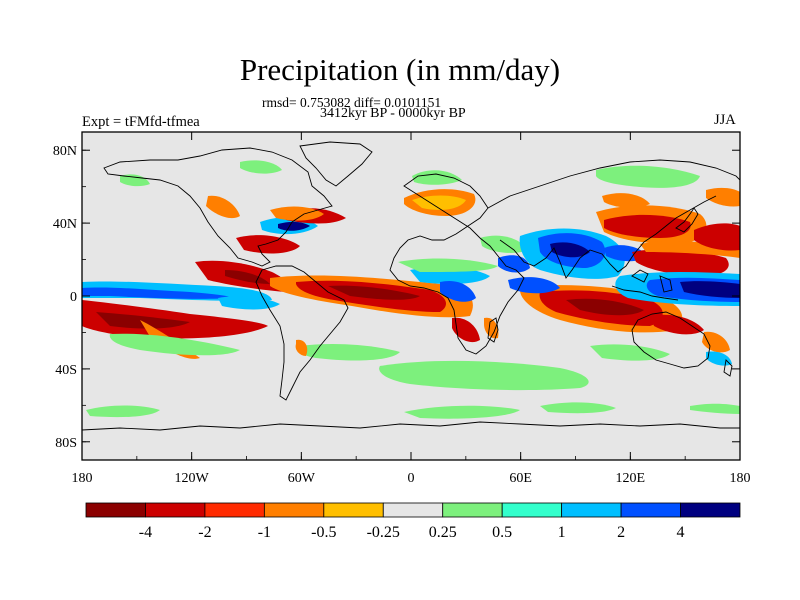 The height and width of the screenshot is (600, 800). I want to click on anomaly-fill-philippine-red, so click(680, 262).